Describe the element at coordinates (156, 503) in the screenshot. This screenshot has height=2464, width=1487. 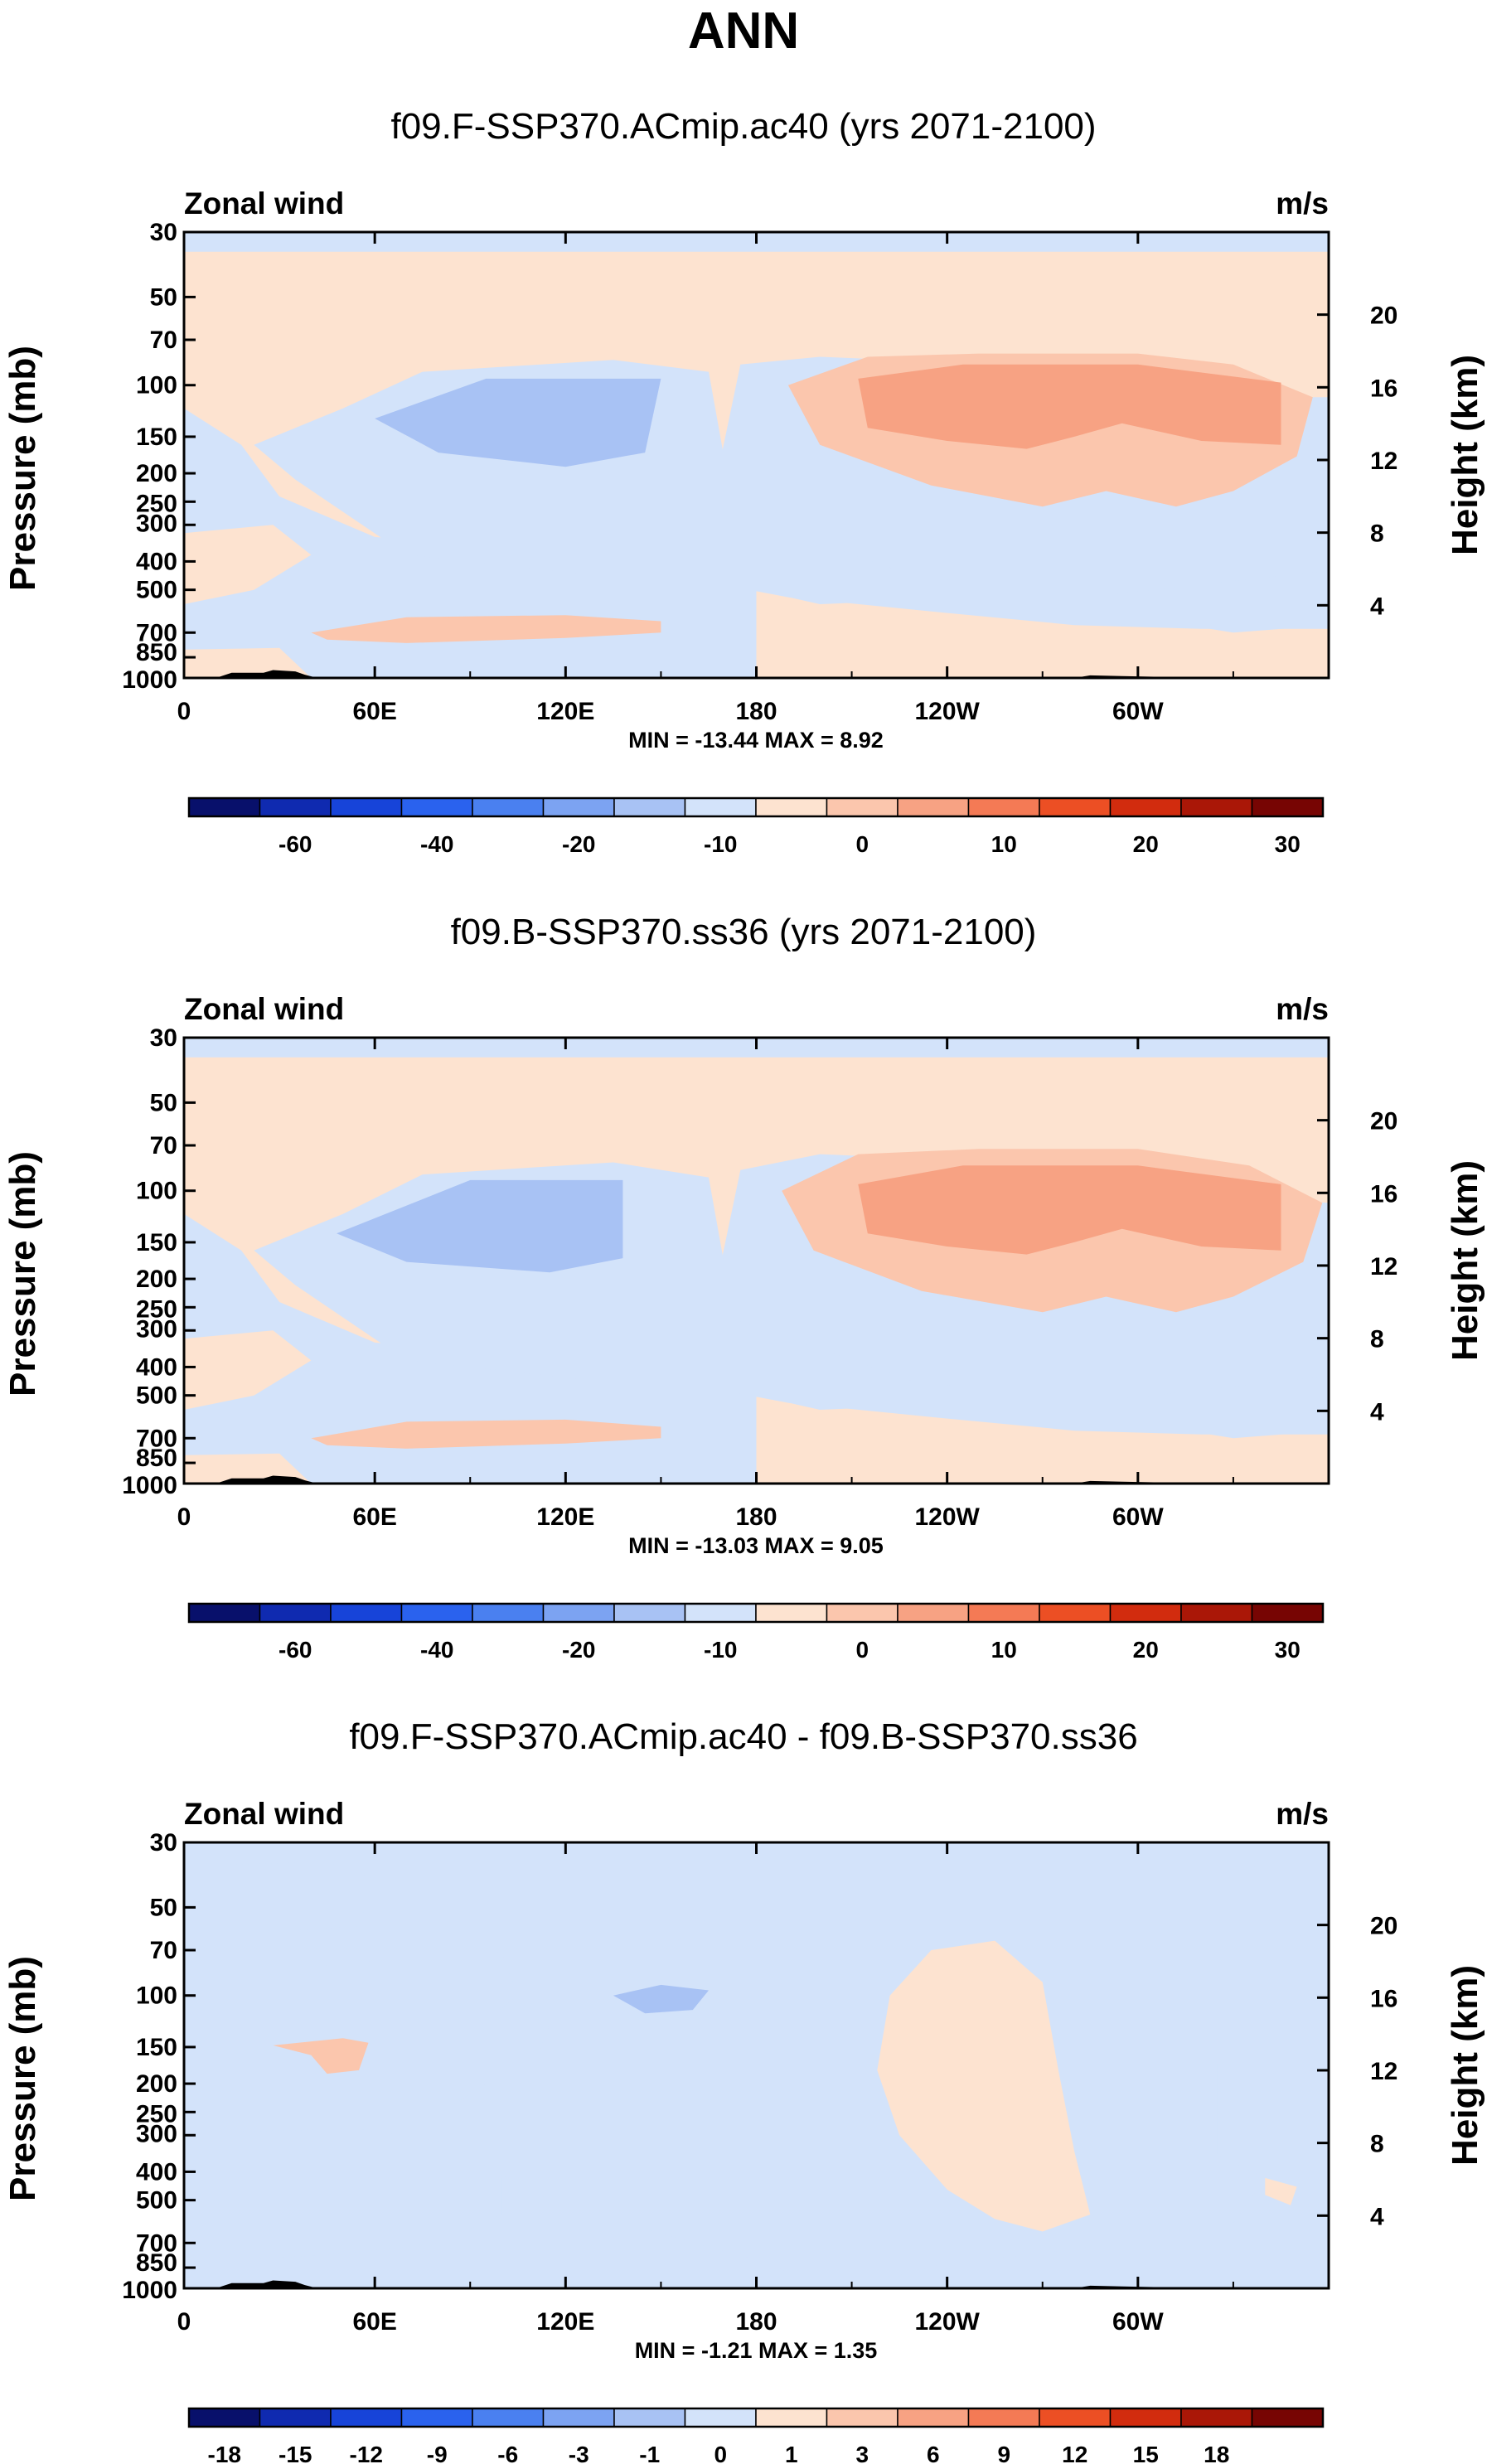
I see `y-tick-label: 250` at that location.